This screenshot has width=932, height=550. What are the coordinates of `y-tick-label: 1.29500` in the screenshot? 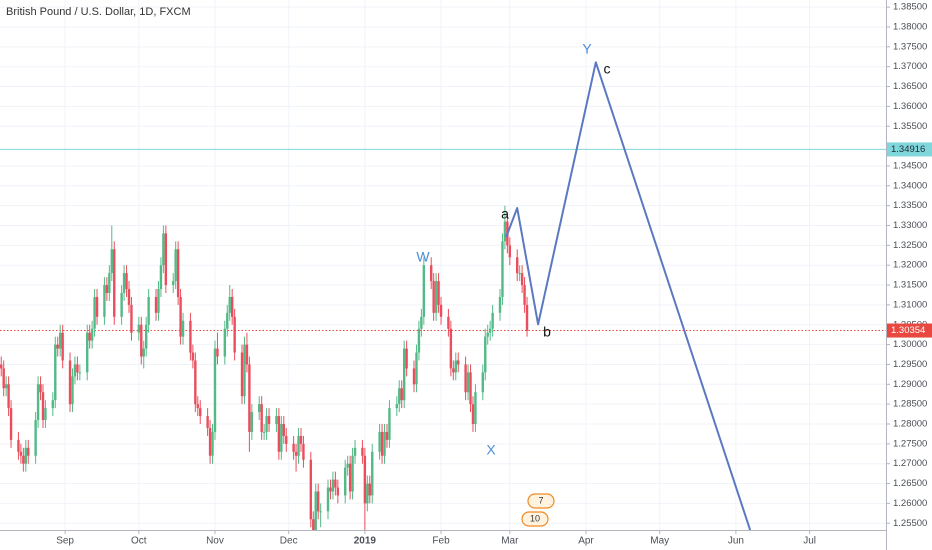 It's located at (910, 364).